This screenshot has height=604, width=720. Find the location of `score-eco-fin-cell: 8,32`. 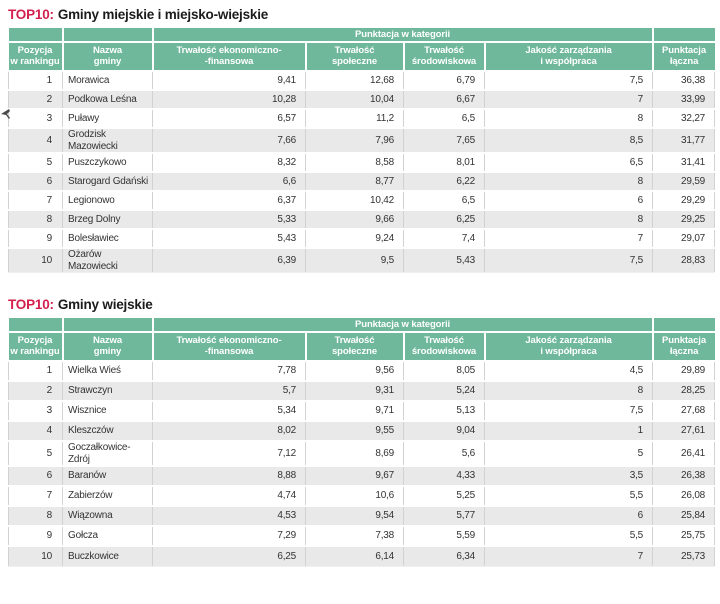

score-eco-fin-cell: 8,32 is located at coordinates (229, 163).